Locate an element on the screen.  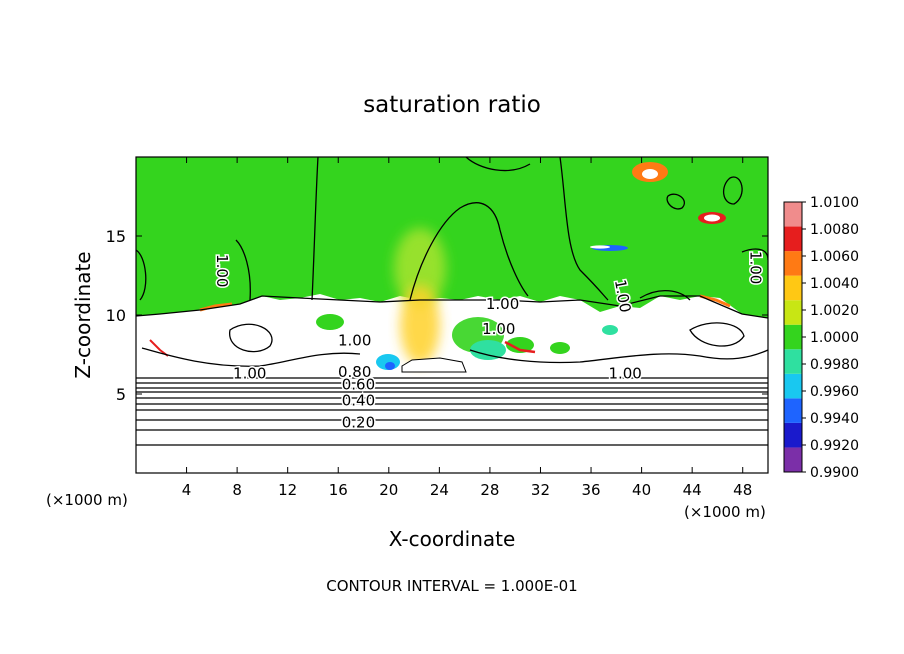
y-axis-label: Z-coordinate is located at coordinates (83, 314).